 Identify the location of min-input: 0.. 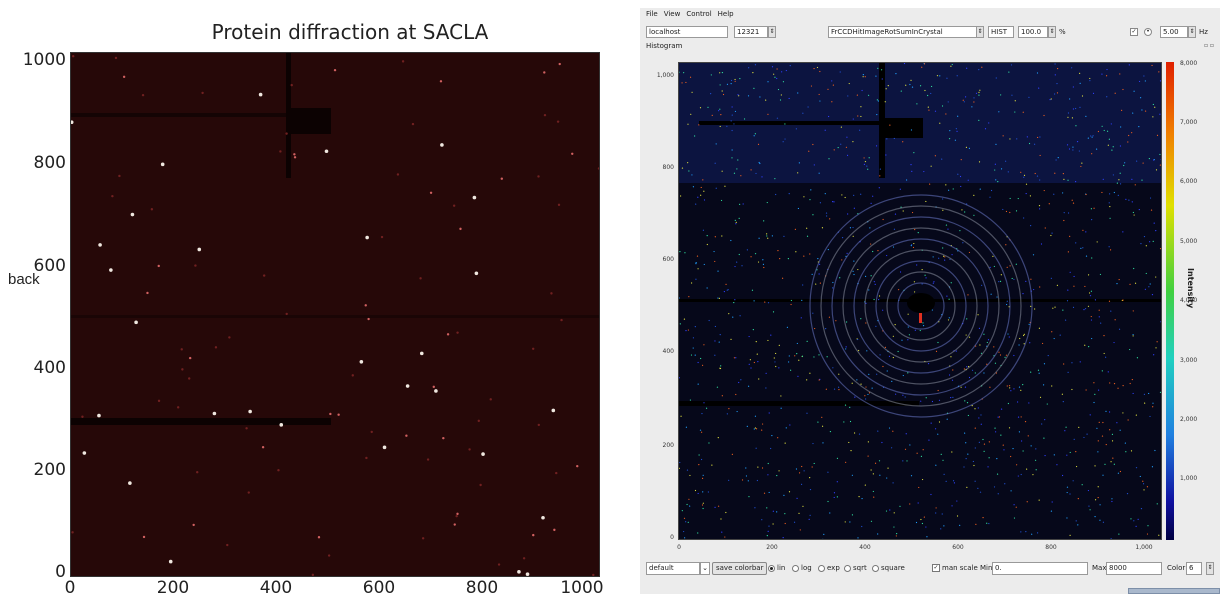
(1040, 568).